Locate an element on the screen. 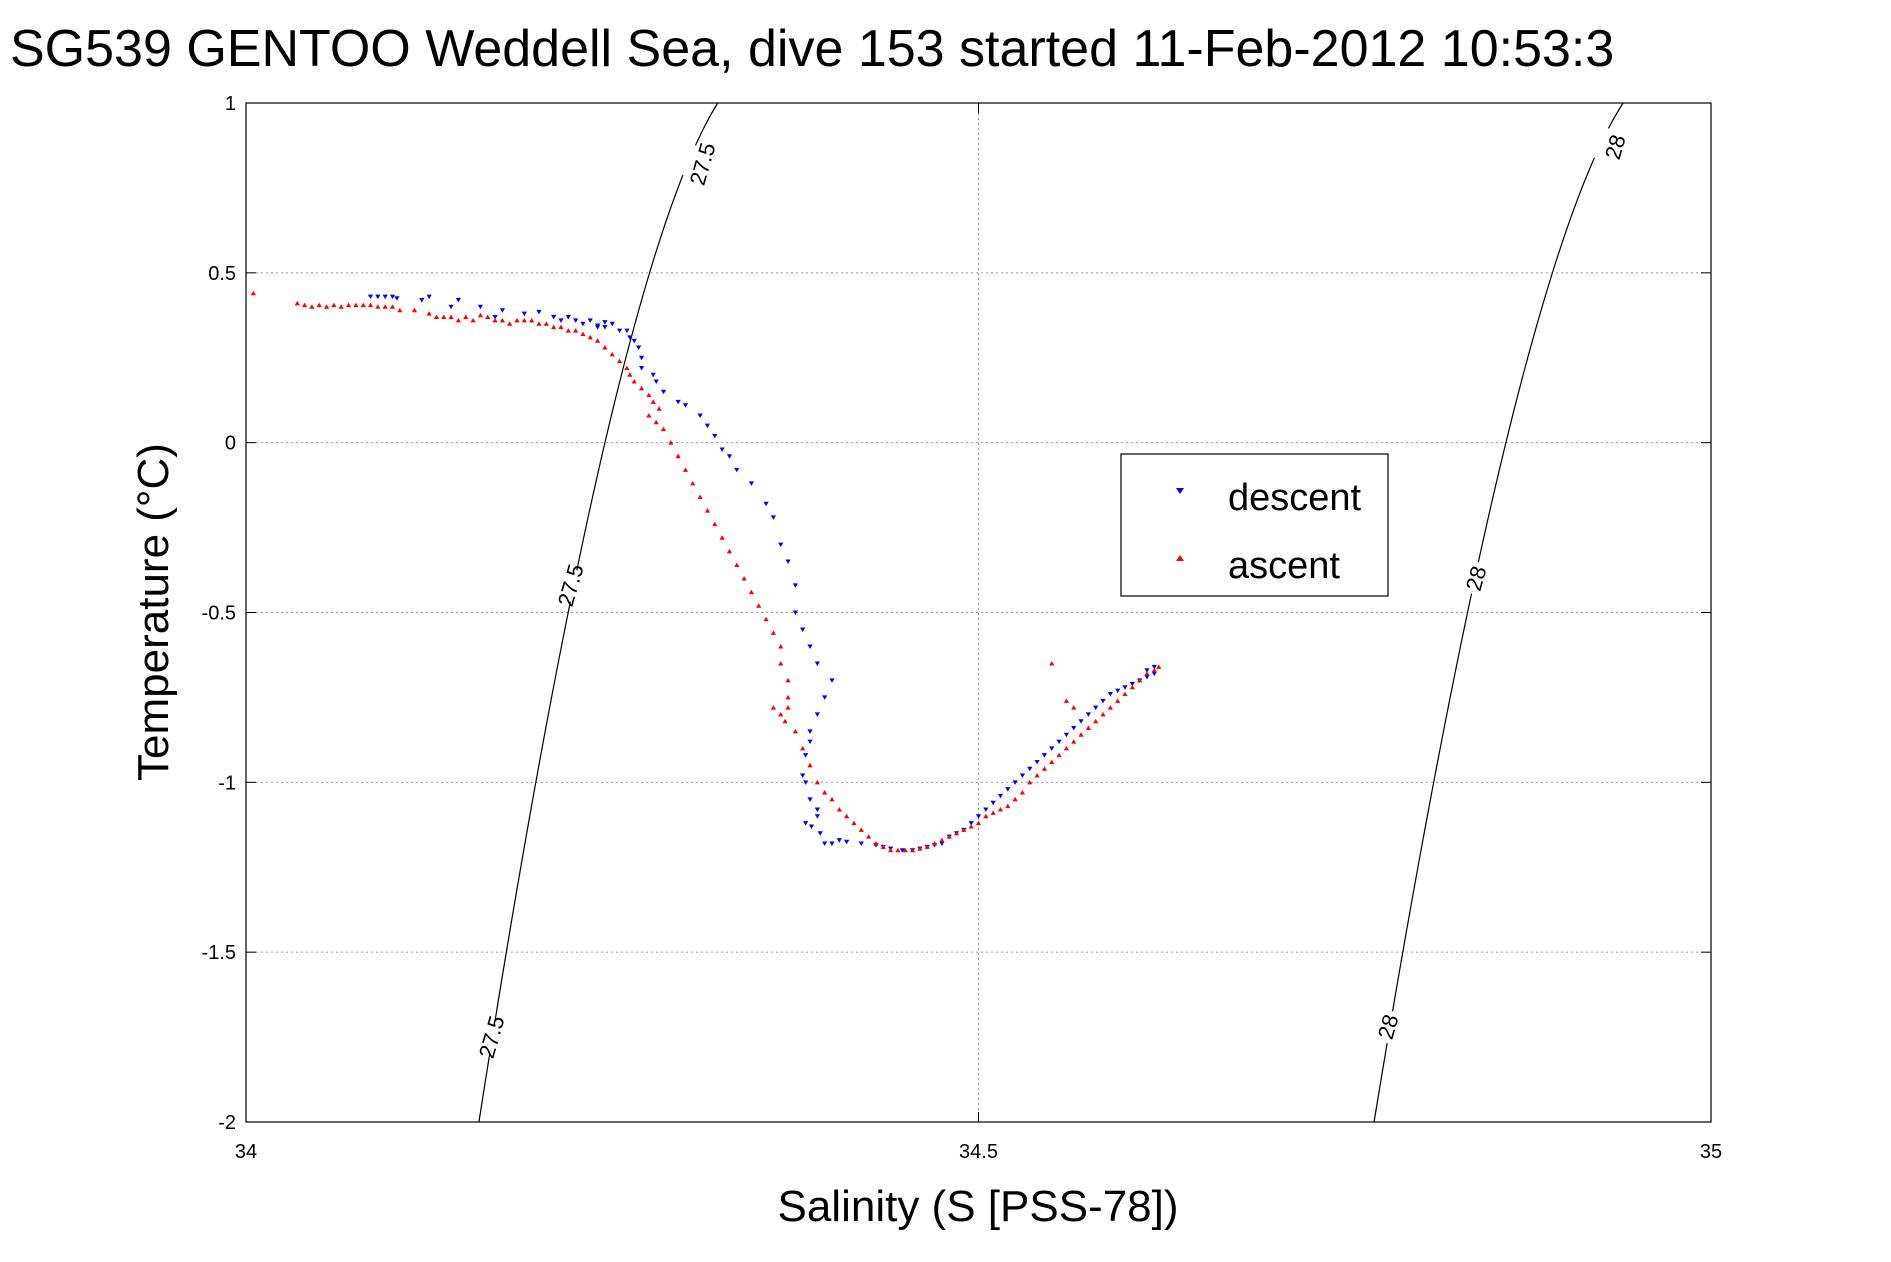 This screenshot has height=1262, width=1891. y-tick-label: 0.5 is located at coordinates (222, 274).